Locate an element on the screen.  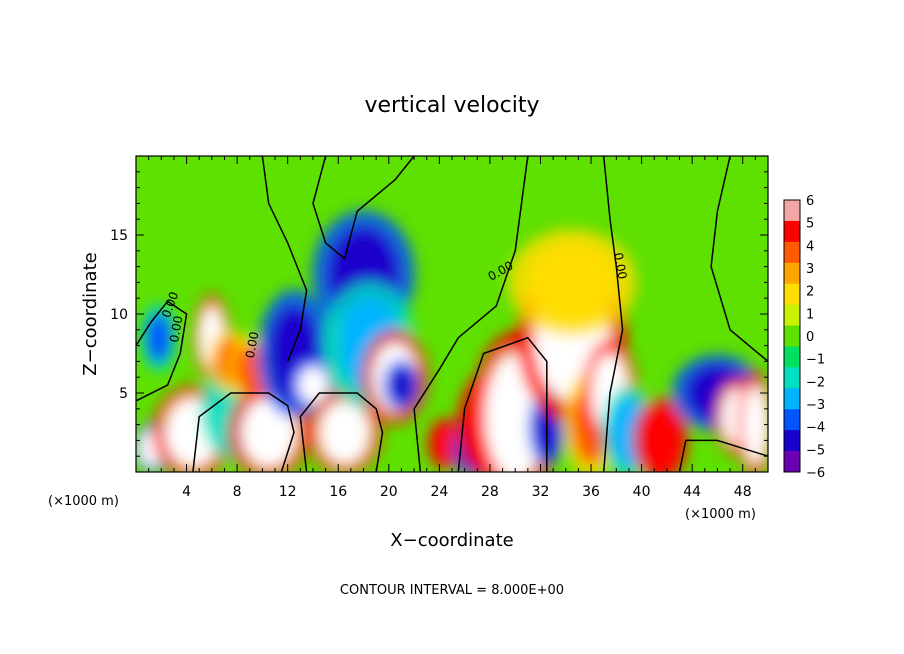
x-tick-label: 8 is located at coordinates (237, 492).